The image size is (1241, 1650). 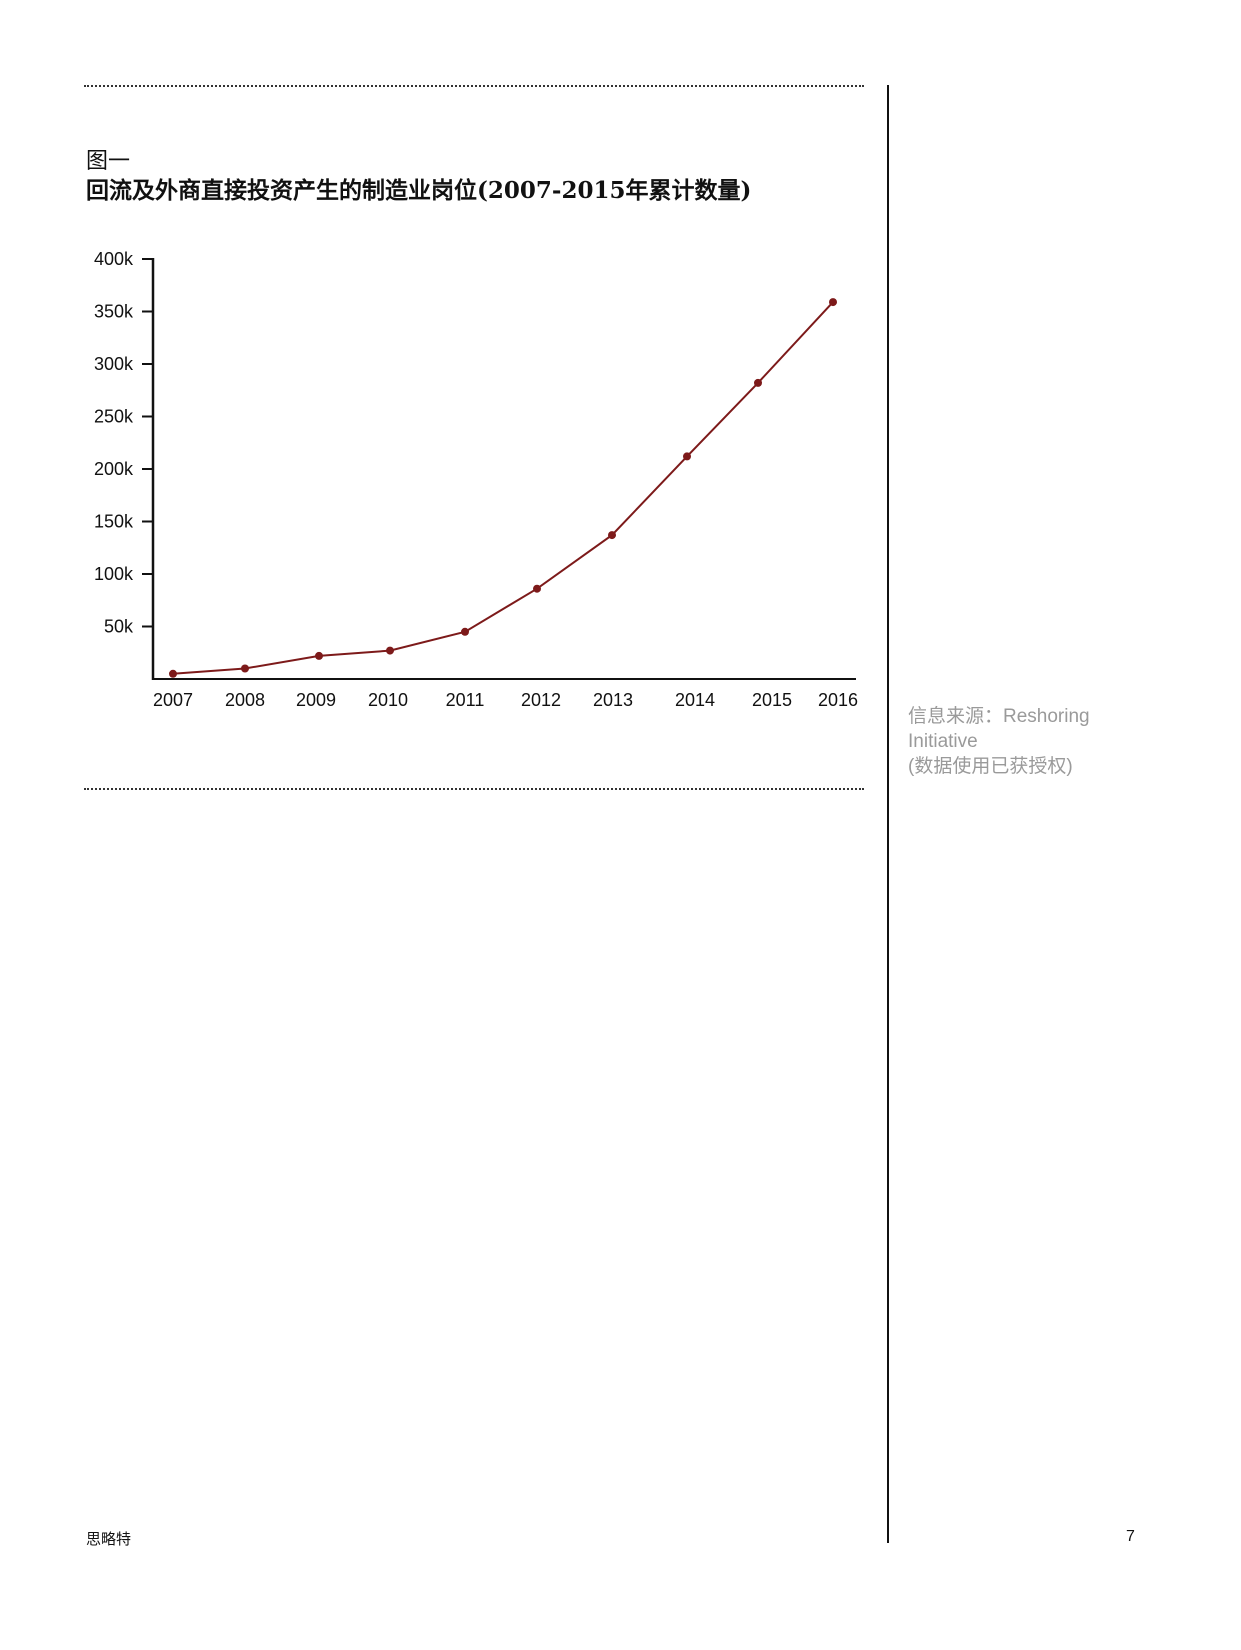 What do you see at coordinates (1130, 1536) in the screenshot?
I see `page-number: 7` at bounding box center [1130, 1536].